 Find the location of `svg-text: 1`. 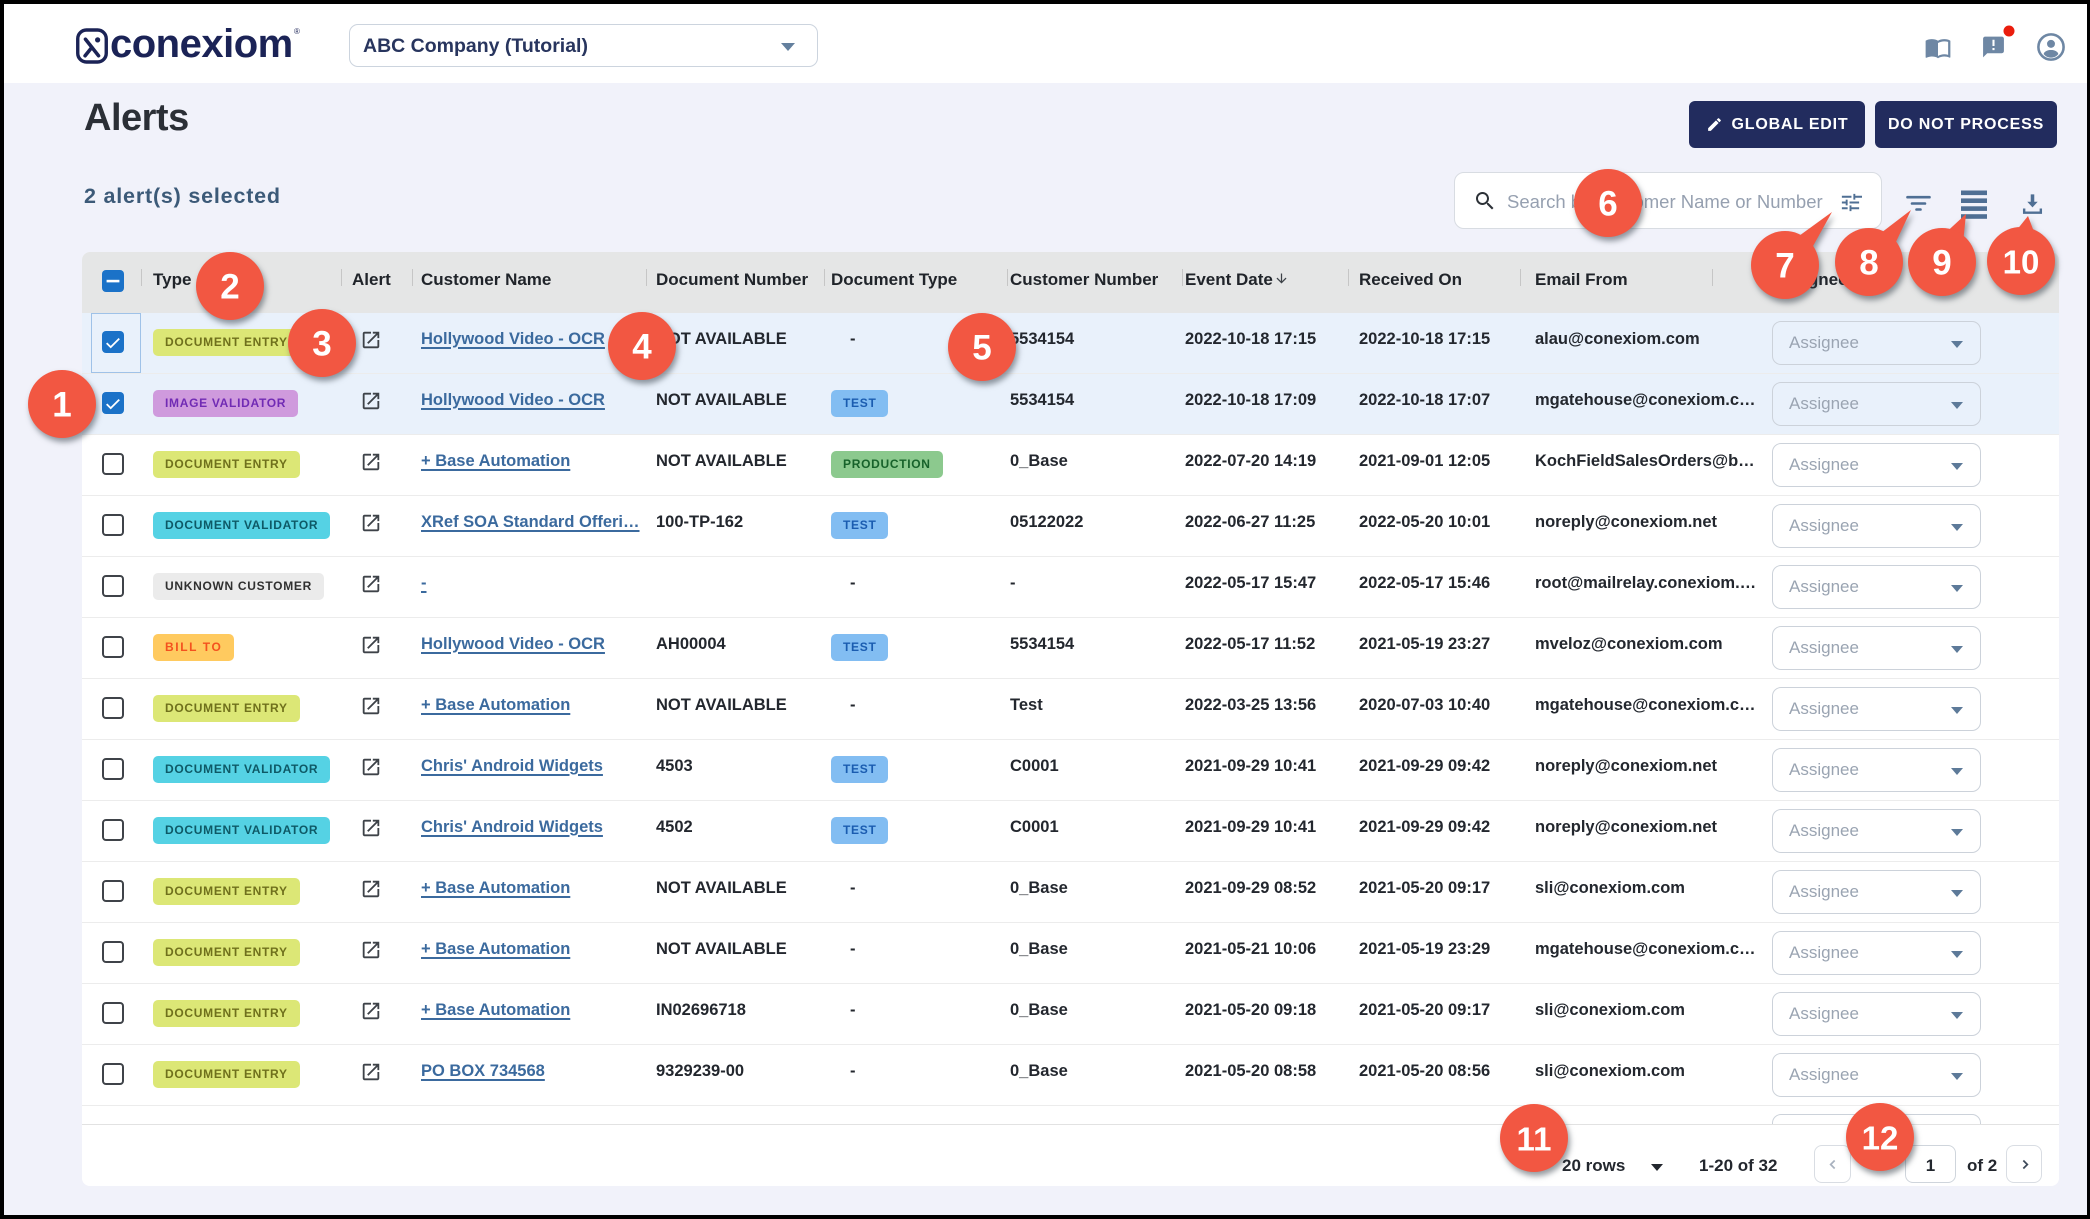

svg-text: 1 is located at coordinates (61, 405).